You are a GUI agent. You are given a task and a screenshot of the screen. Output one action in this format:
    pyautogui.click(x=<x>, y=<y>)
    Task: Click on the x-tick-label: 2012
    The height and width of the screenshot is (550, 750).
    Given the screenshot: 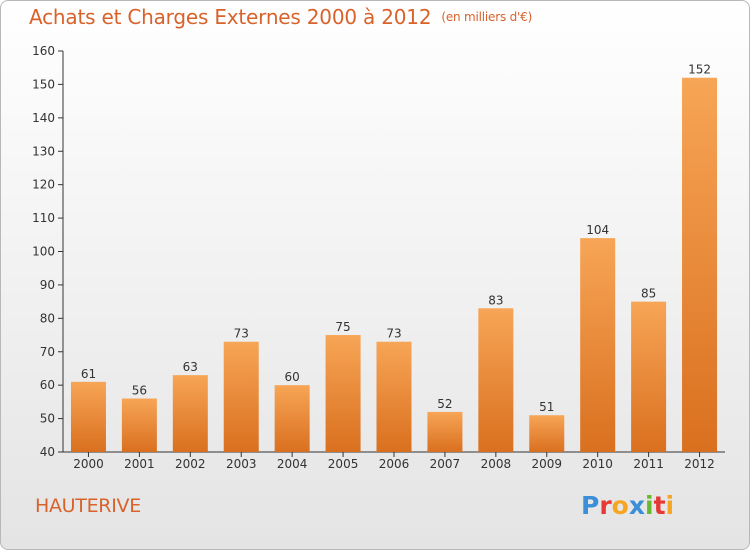 What is the action you would take?
    pyautogui.click(x=699, y=464)
    